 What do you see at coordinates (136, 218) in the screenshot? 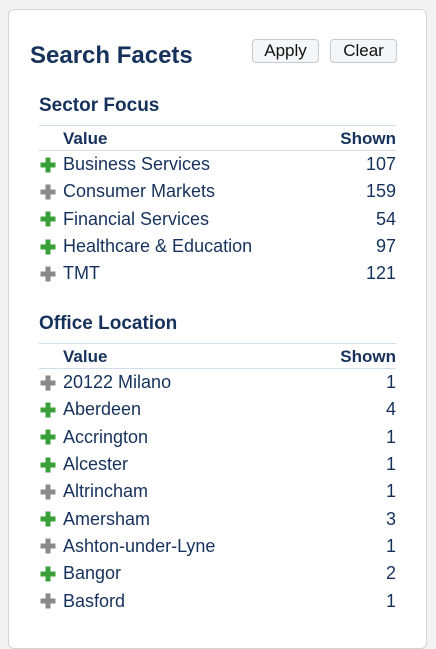
I see `facet-value: Financial Services` at bounding box center [136, 218].